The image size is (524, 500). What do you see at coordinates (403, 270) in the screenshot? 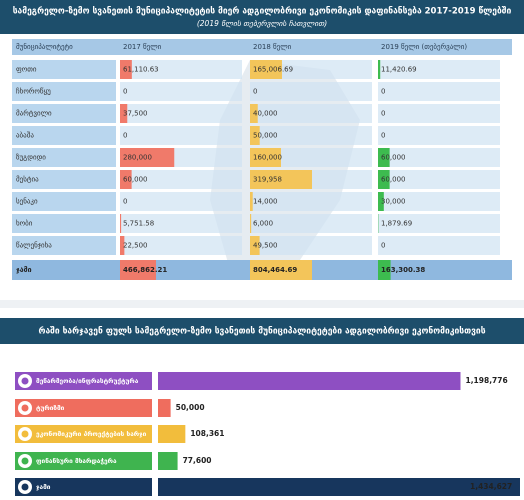
I see `total-value-label: 163,300.38` at bounding box center [403, 270].